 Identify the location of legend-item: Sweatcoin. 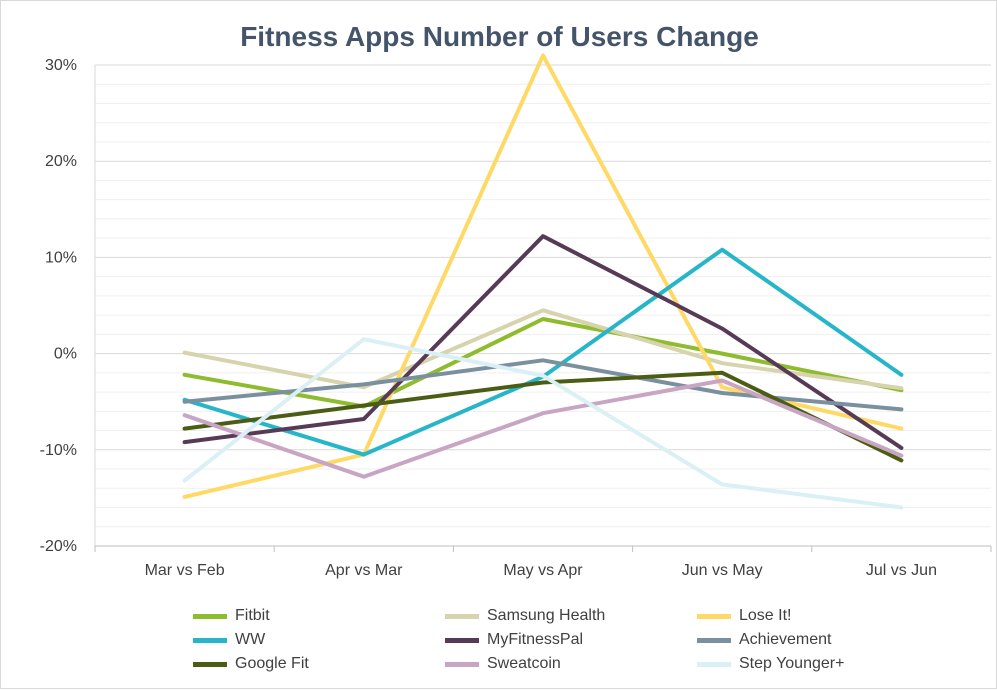
(503, 664).